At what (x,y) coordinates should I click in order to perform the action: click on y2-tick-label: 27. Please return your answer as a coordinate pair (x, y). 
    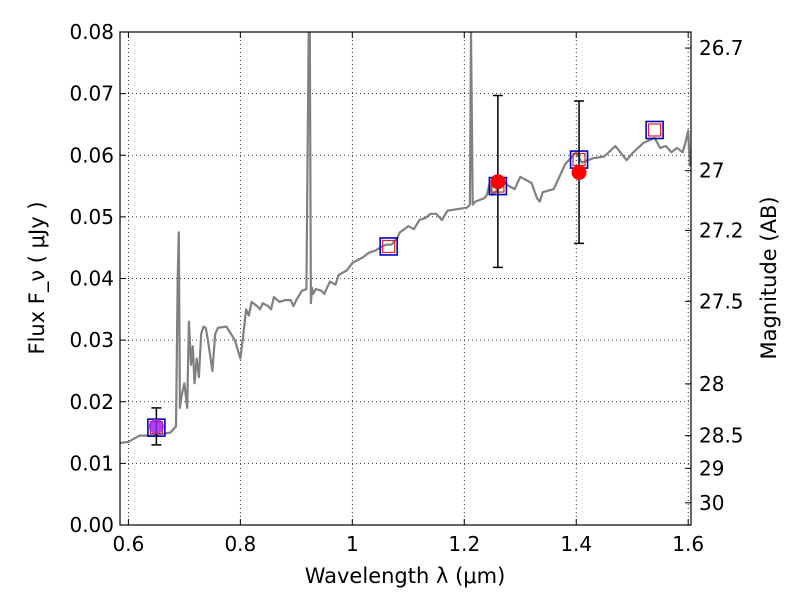
    Looking at the image, I should click on (711, 171).